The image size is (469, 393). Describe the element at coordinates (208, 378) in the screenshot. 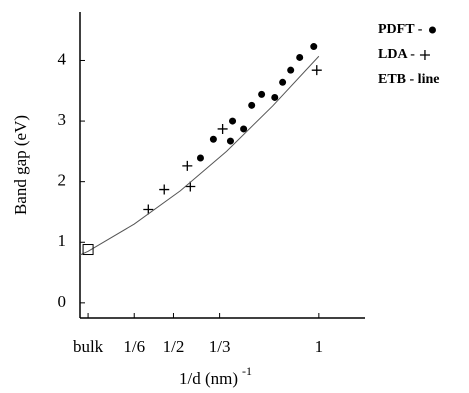

I see `x-axis-label: 1/d (nm)` at that location.